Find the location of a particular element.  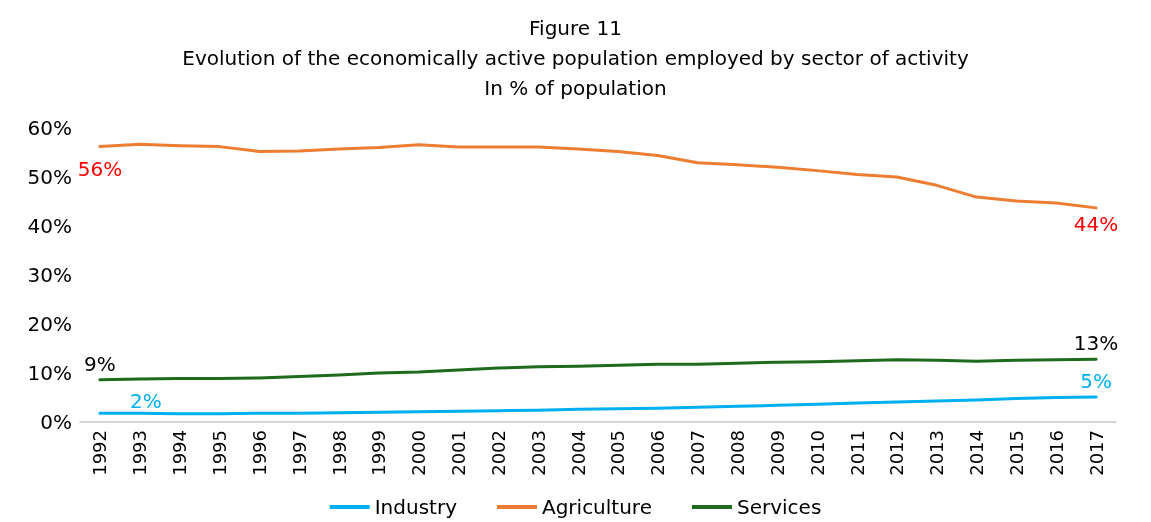

x-tick-label: 2004 is located at coordinates (578, 453).